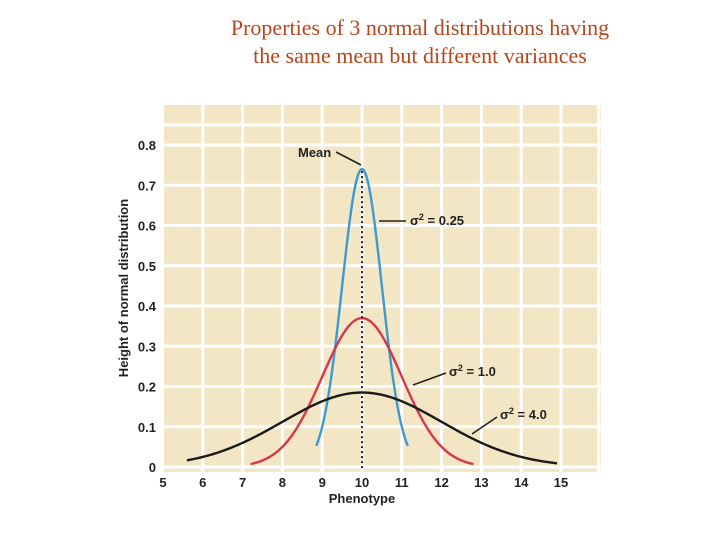 The image size is (720, 540). I want to click on x-tick-label: 5, so click(162, 482).